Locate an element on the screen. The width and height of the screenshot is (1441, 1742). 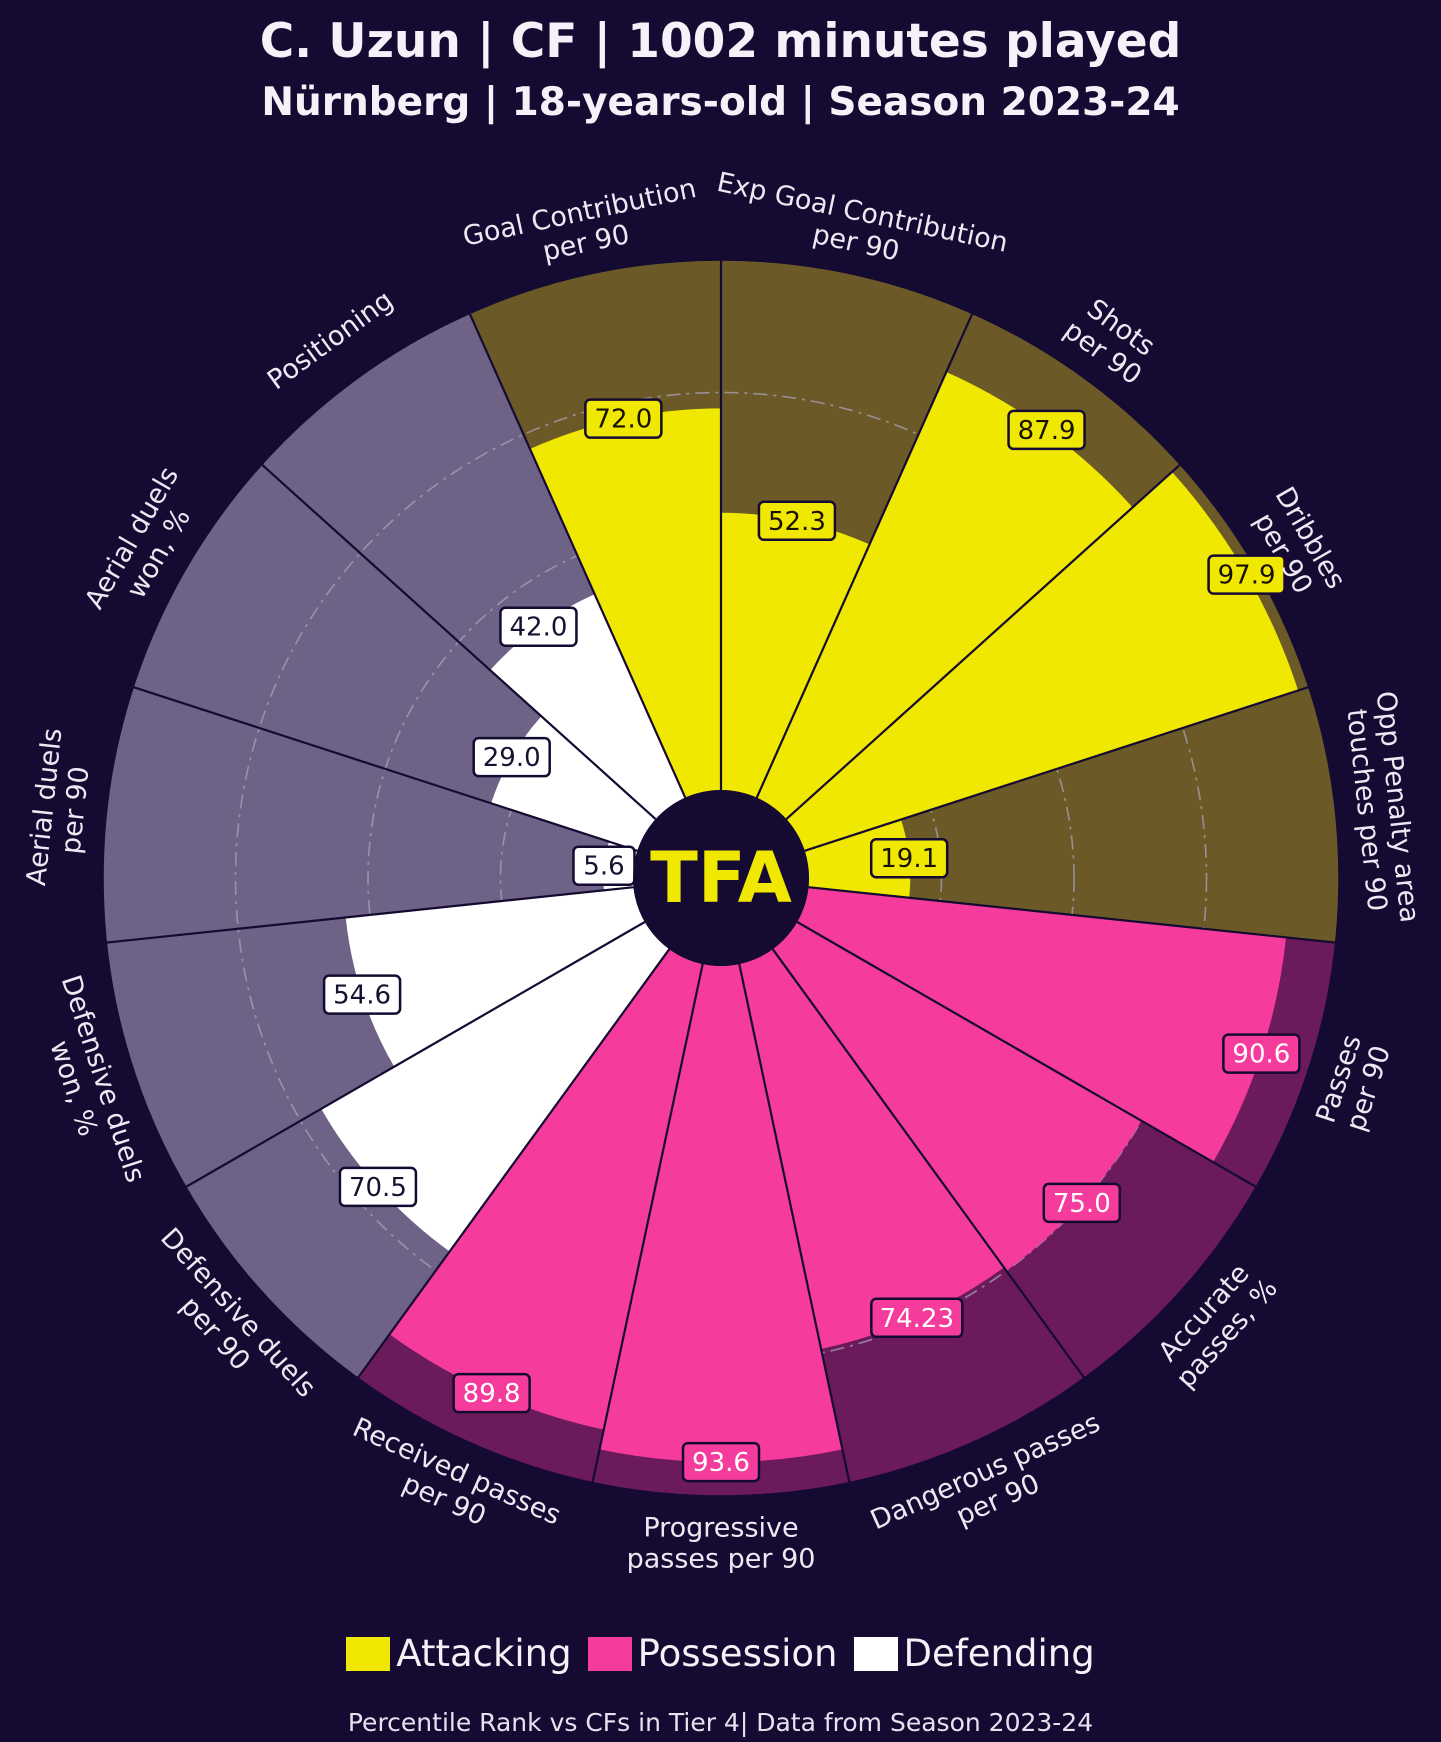
value-label-text: 5.6 is located at coordinates (603, 867).